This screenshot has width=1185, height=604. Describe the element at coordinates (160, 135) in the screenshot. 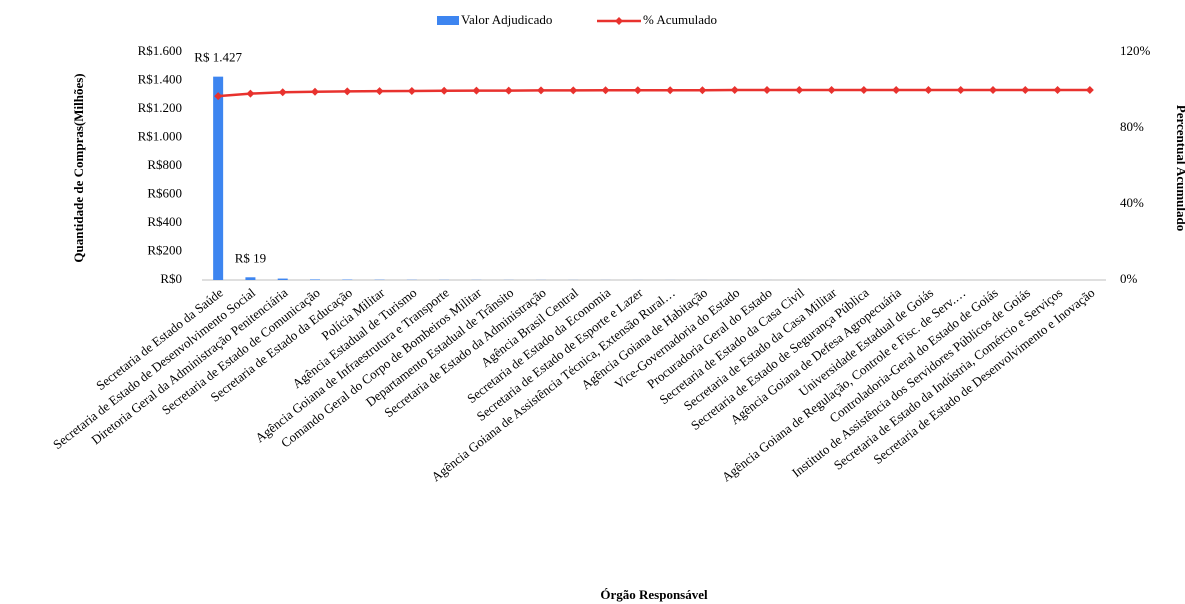

I see `y-tick-label: R$1.000` at that location.